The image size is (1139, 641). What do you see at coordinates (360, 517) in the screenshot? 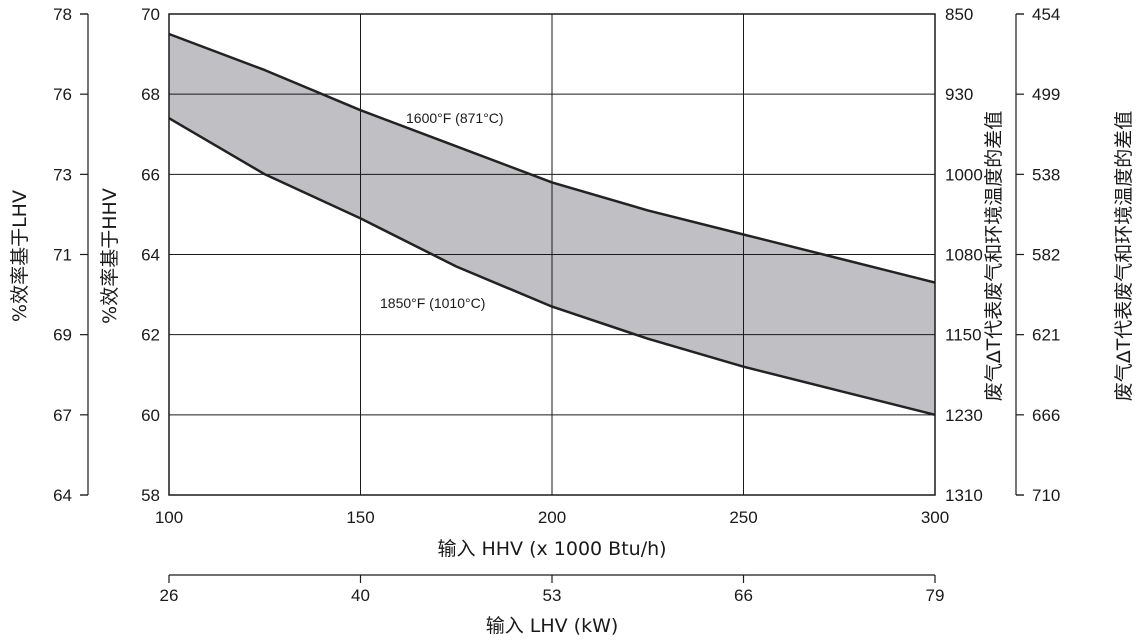
I see `x-tick-hhv: 150` at bounding box center [360, 517].